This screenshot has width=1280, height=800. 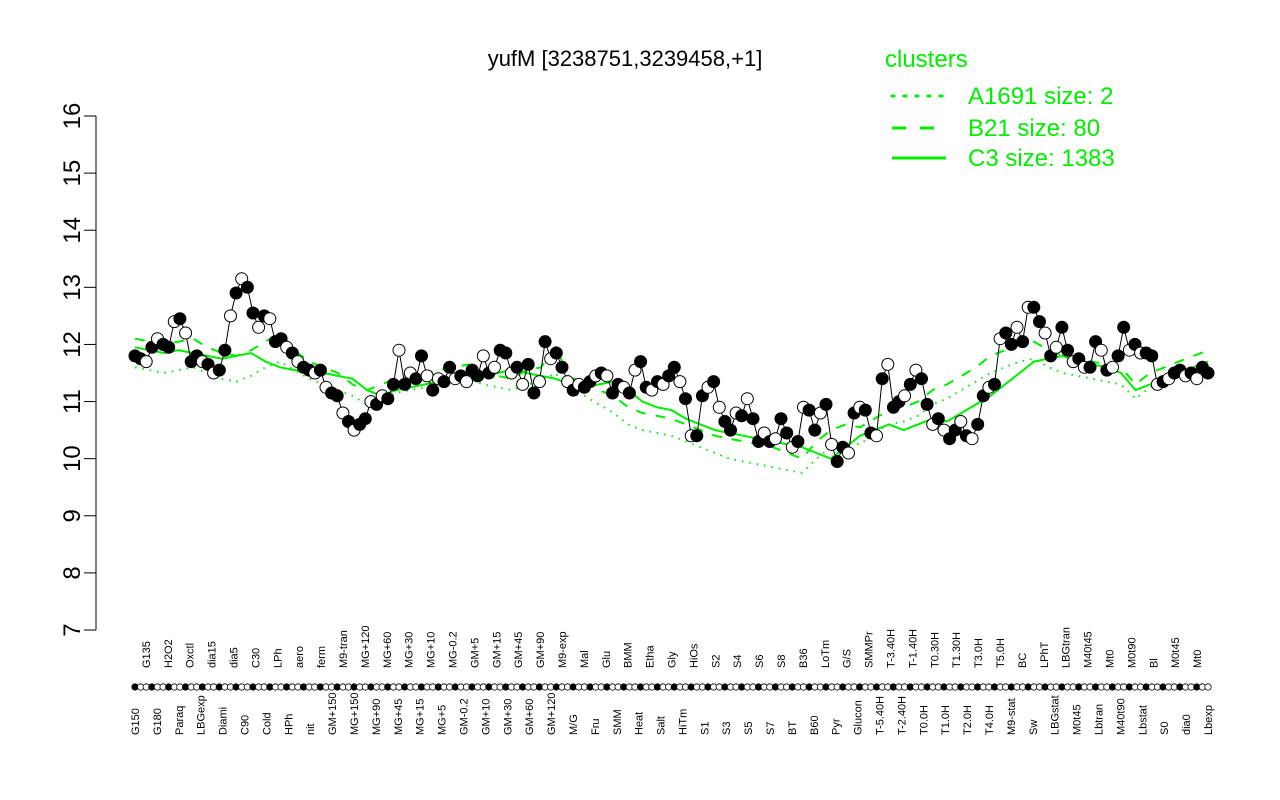 I want to click on x-tick-label: Pyr, so click(x=837, y=726).